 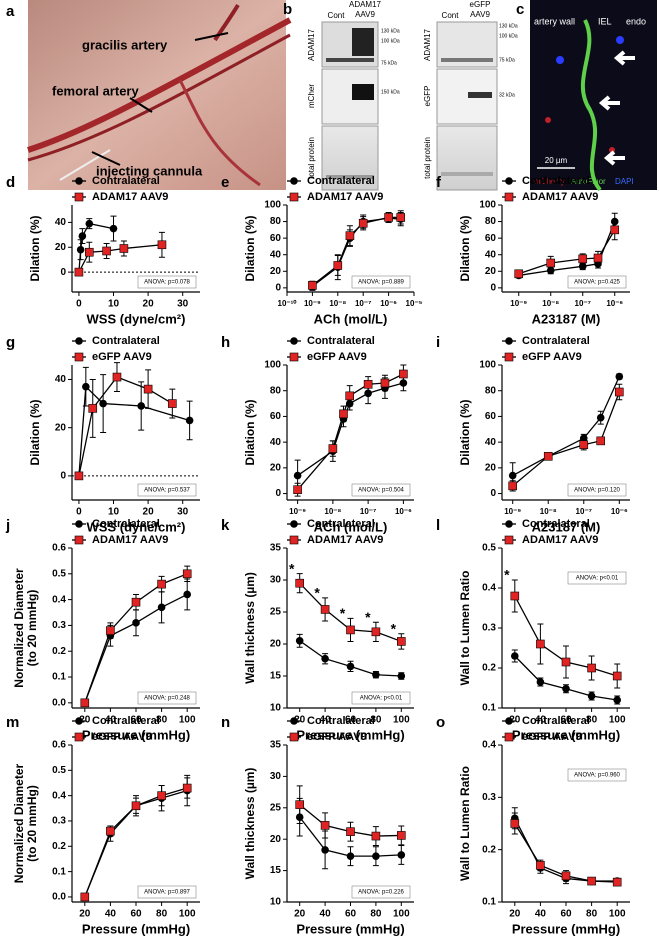 I want to click on size-label: 130 kDa, so click(x=508, y=26).